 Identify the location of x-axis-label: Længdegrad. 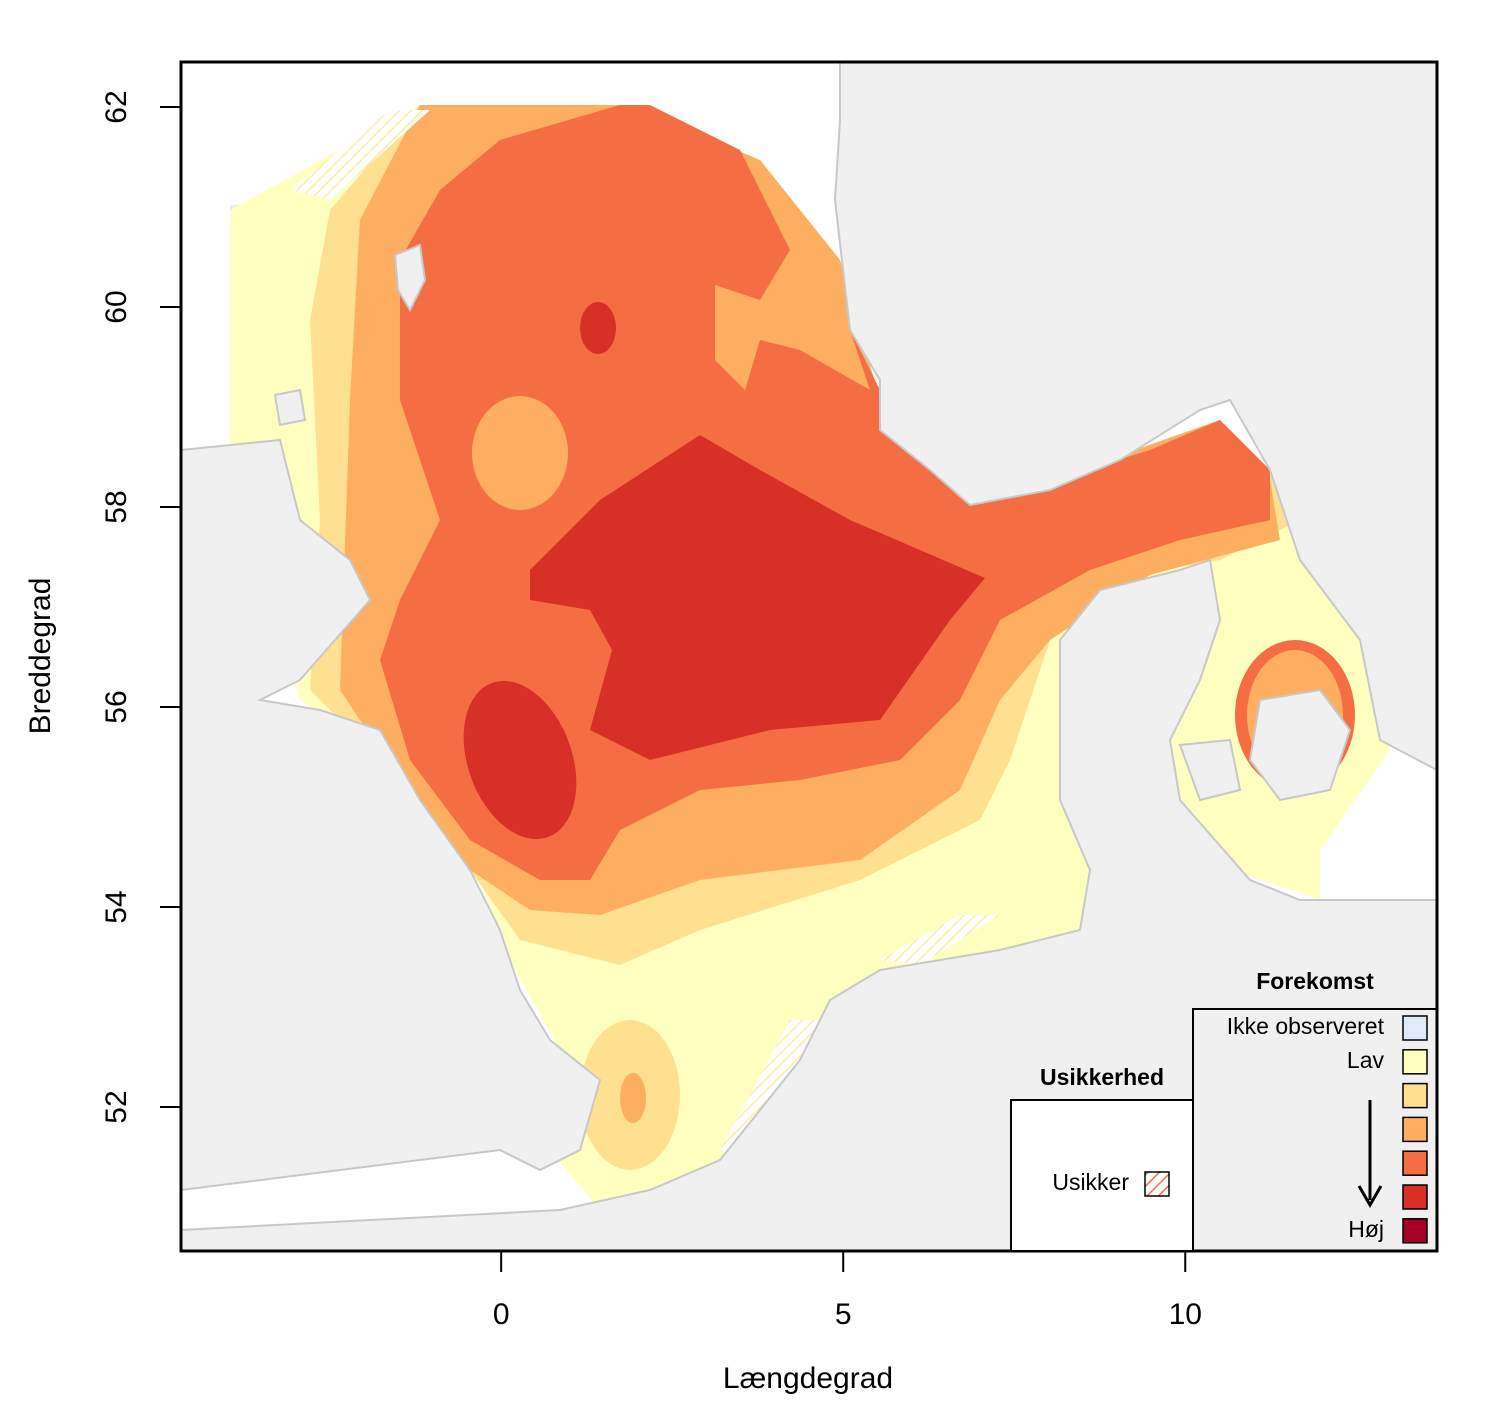
(808, 1378).